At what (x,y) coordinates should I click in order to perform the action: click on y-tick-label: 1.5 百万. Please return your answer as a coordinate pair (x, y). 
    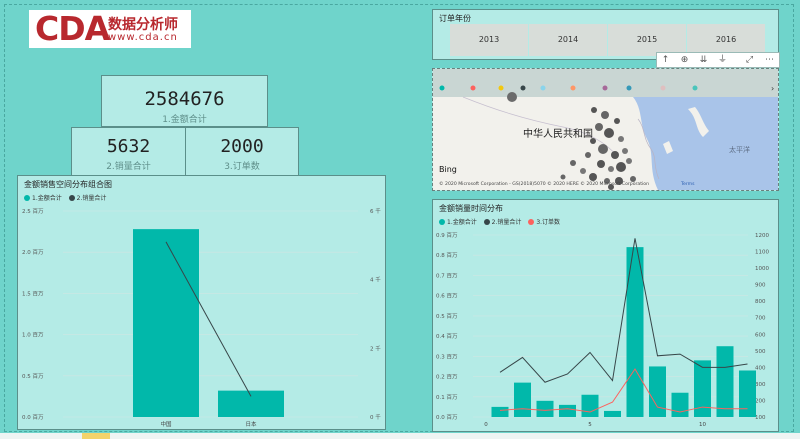
    Looking at the image, I should click on (33, 293).